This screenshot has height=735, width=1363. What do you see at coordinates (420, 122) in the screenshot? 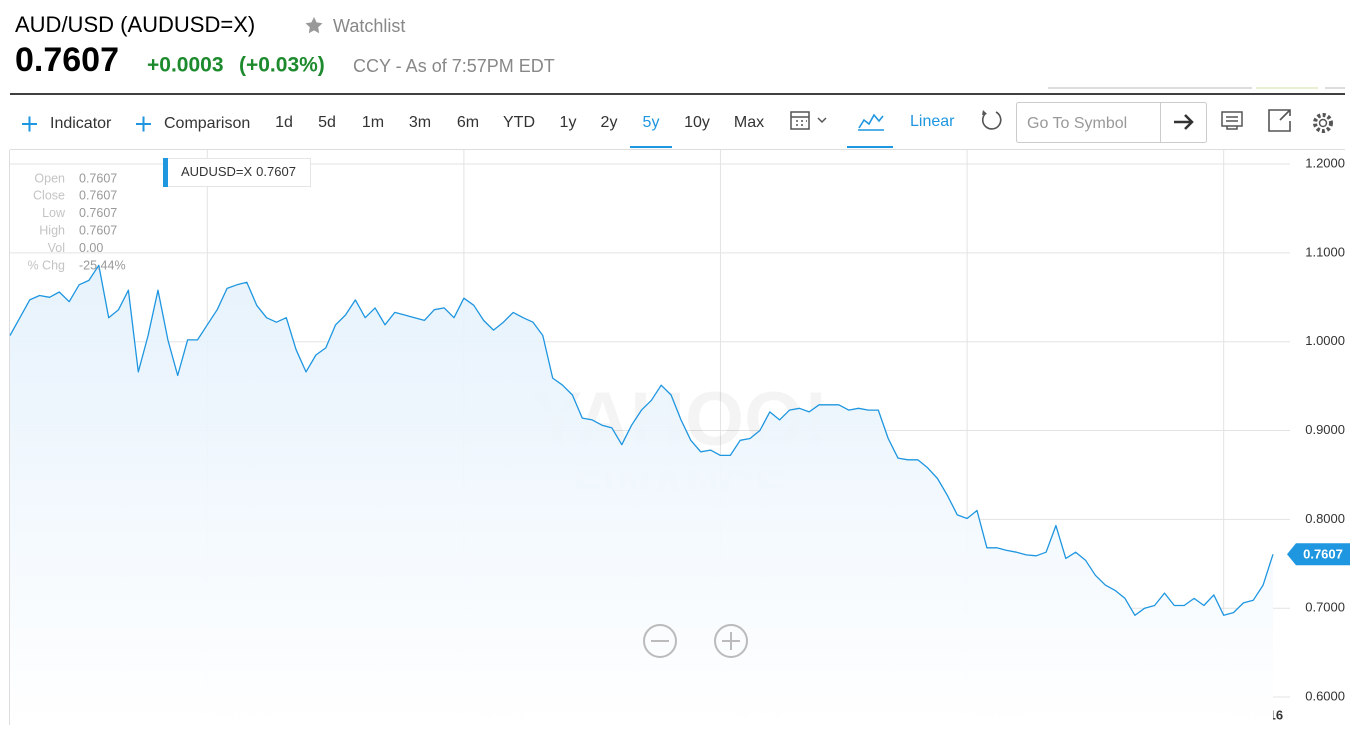
I see `range-button: 3m` at bounding box center [420, 122].